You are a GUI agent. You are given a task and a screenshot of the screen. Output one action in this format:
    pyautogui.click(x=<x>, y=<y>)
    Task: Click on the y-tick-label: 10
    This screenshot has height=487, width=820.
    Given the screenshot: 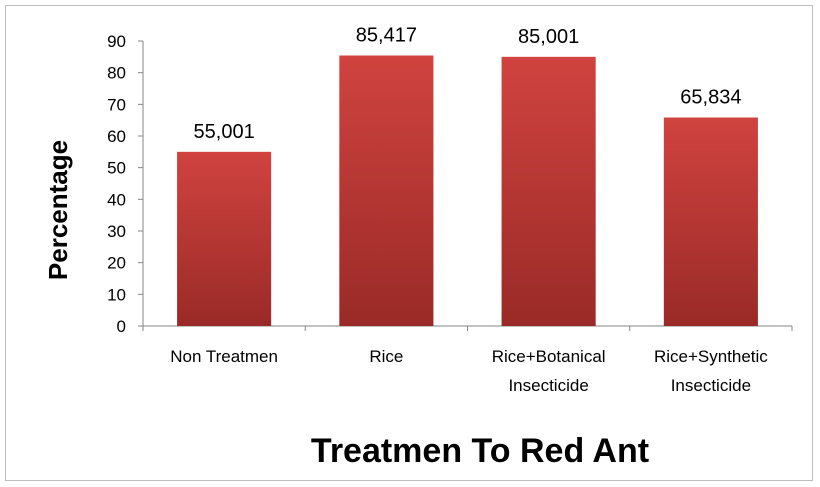 What is the action you would take?
    pyautogui.click(x=116, y=294)
    